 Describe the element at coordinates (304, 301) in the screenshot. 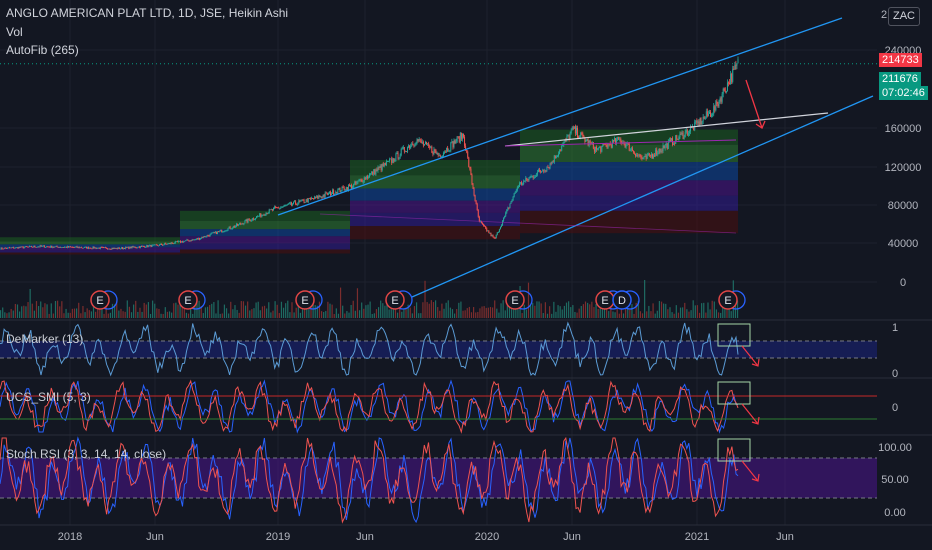

I see `event-marker-label: E` at that location.